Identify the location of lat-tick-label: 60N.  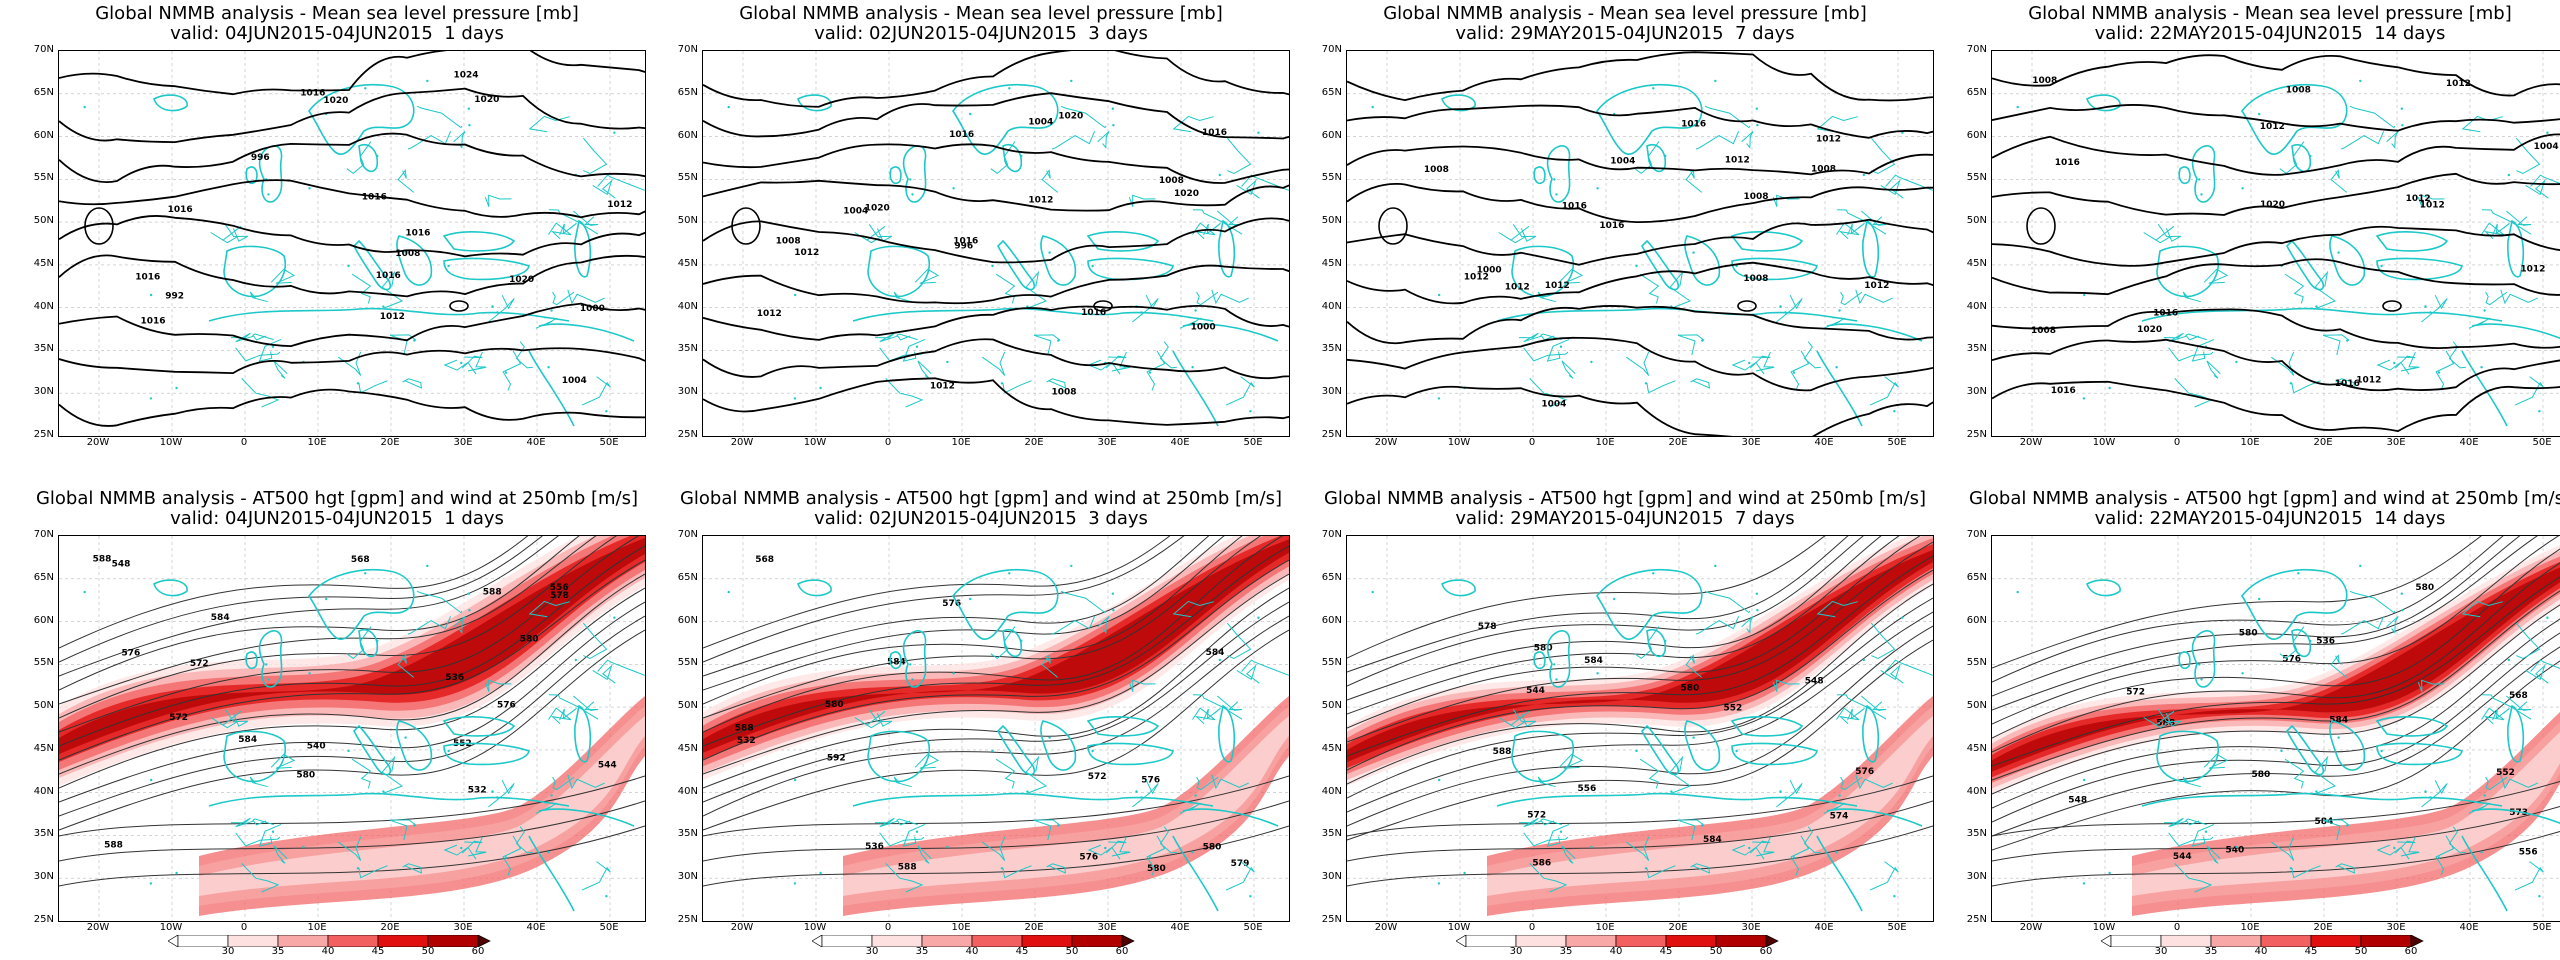
(1331, 135).